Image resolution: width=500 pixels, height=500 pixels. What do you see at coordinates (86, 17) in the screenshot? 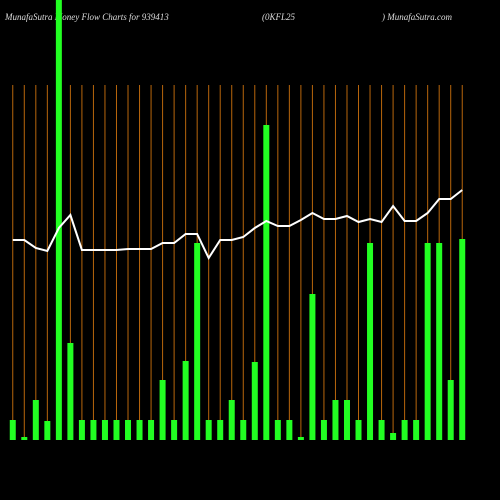
I see `chart-title: MunafaSutra Money Flow Charts for 939413` at bounding box center [86, 17].